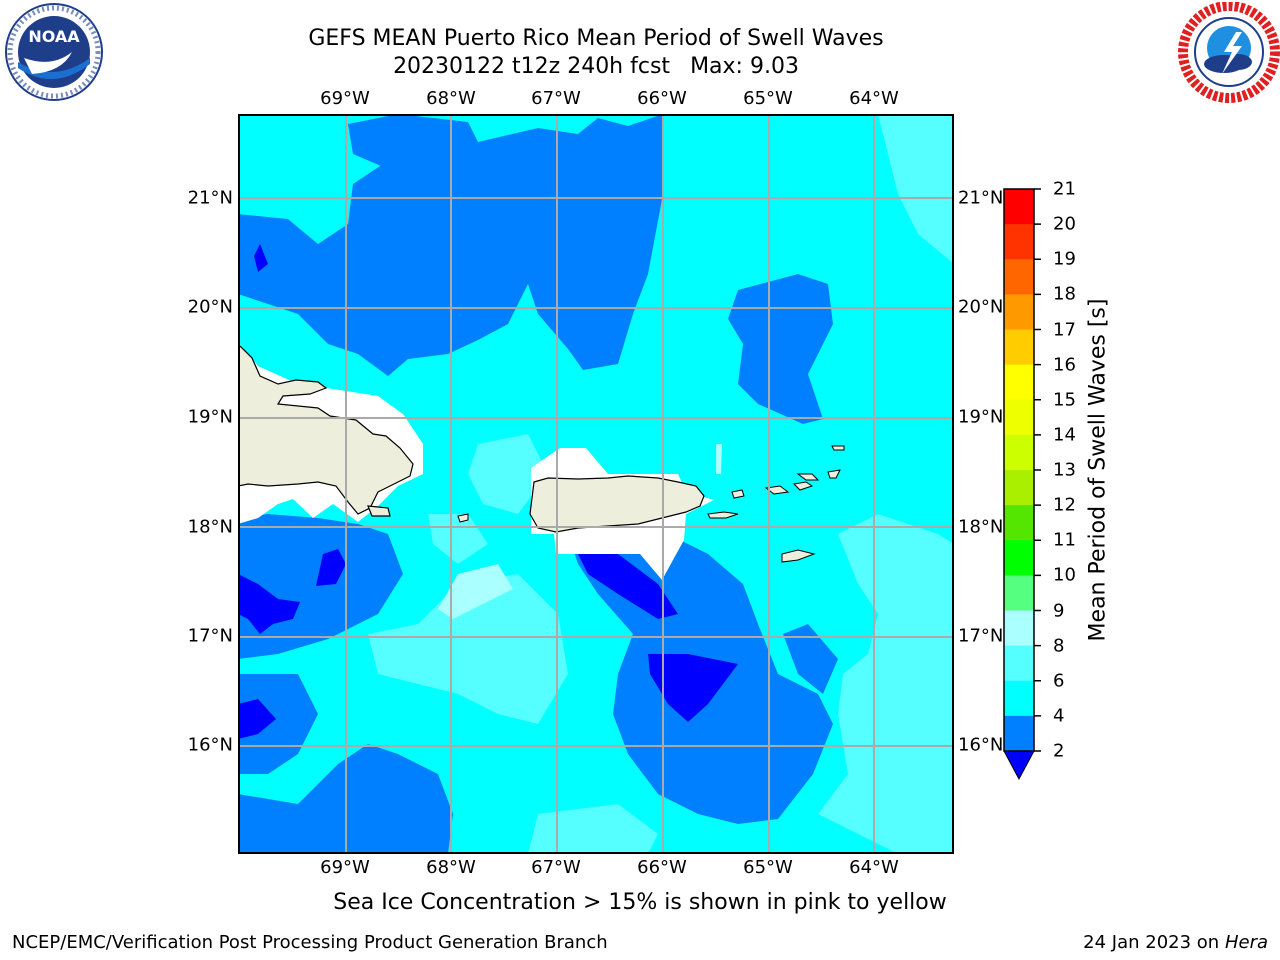  Describe the element at coordinates (1229, 54) in the screenshot. I see `nws-logo` at that location.